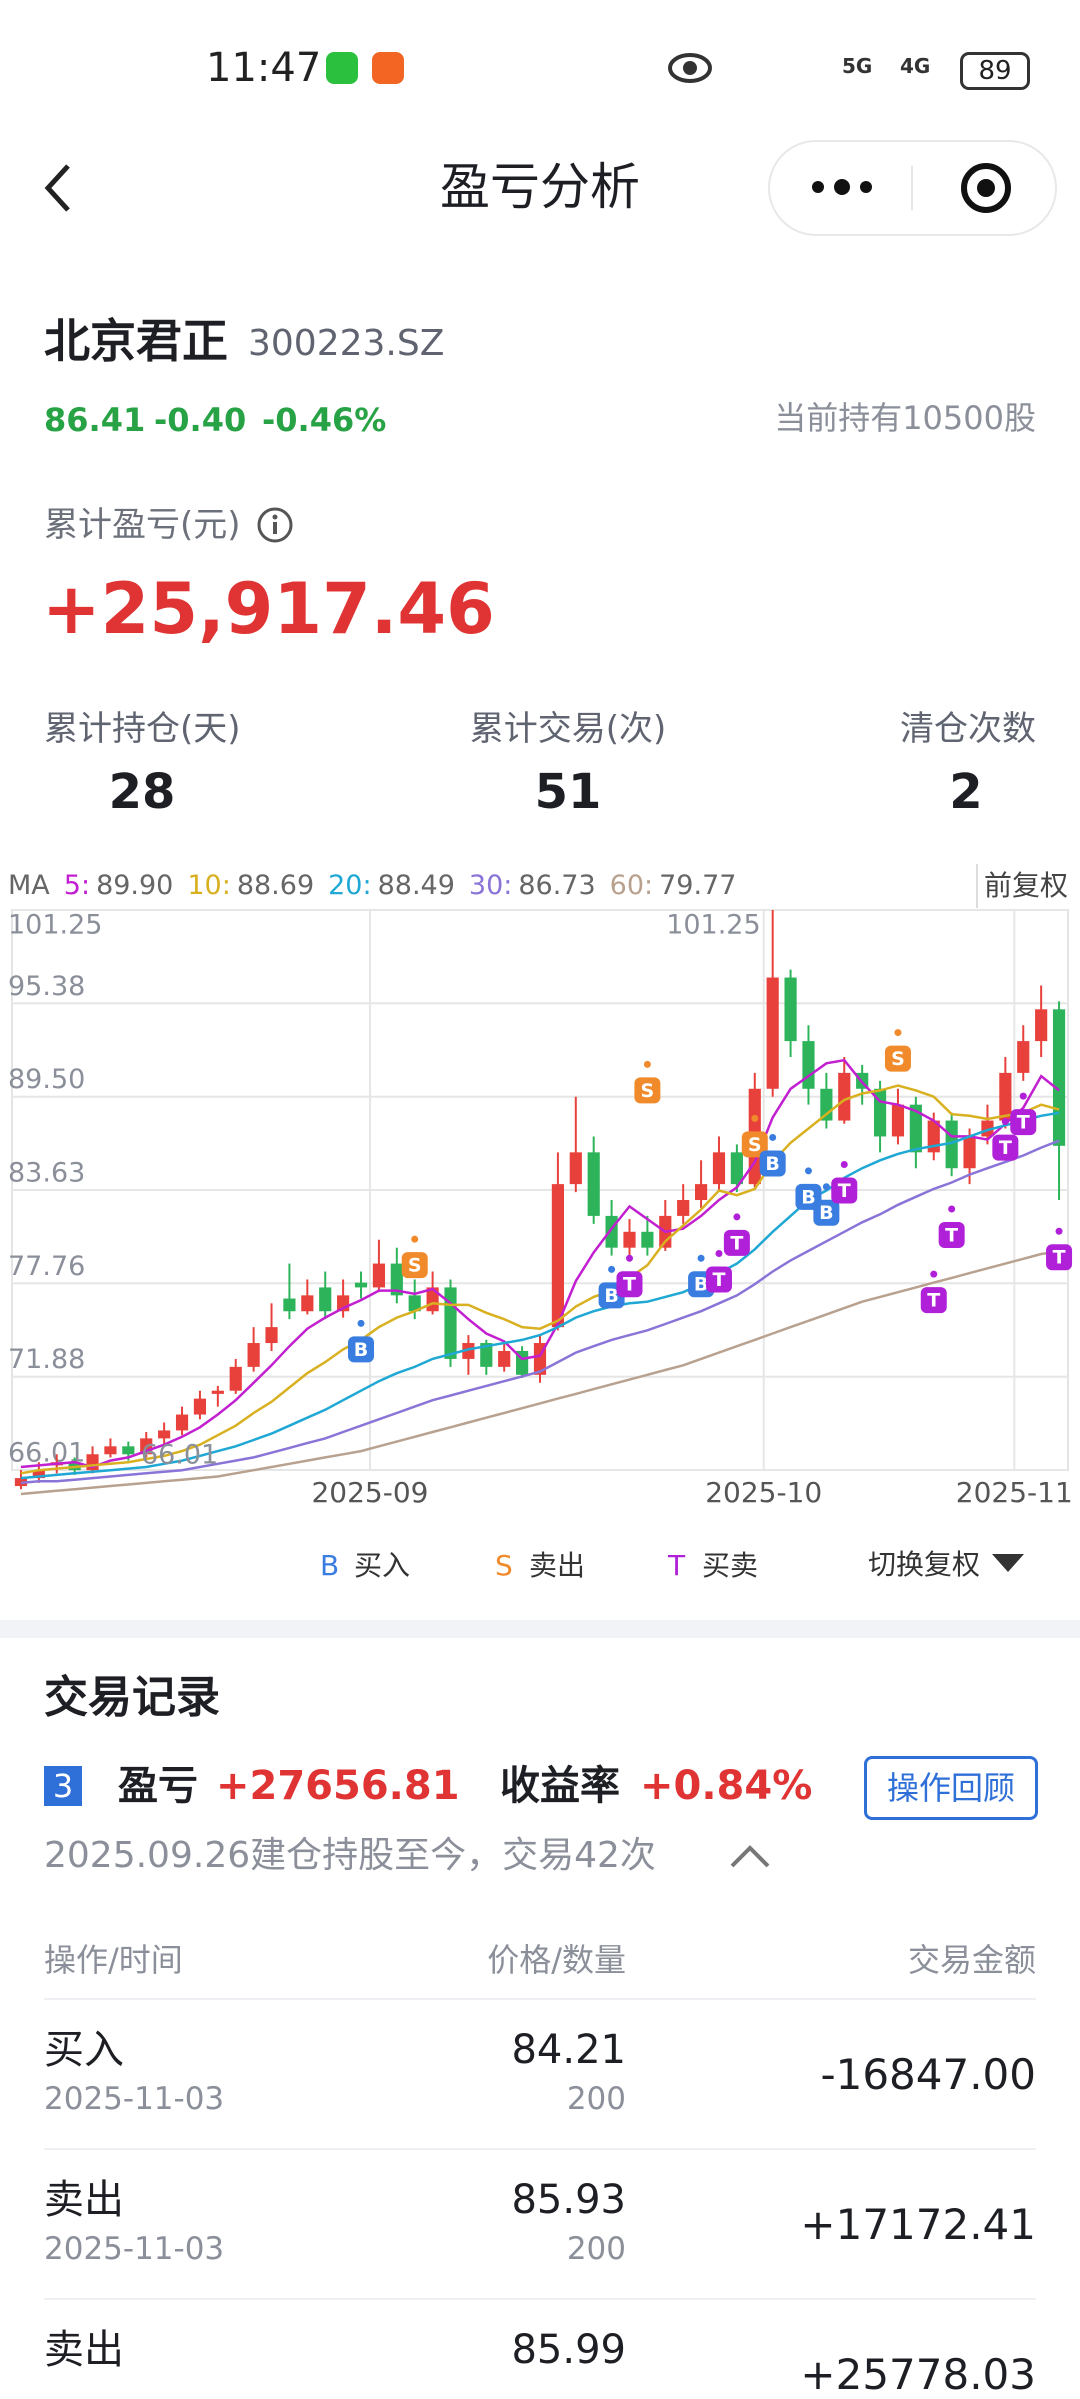 This screenshot has height=2399, width=1080. Describe the element at coordinates (95, 420) in the screenshot. I see `price: 86.41` at that location.